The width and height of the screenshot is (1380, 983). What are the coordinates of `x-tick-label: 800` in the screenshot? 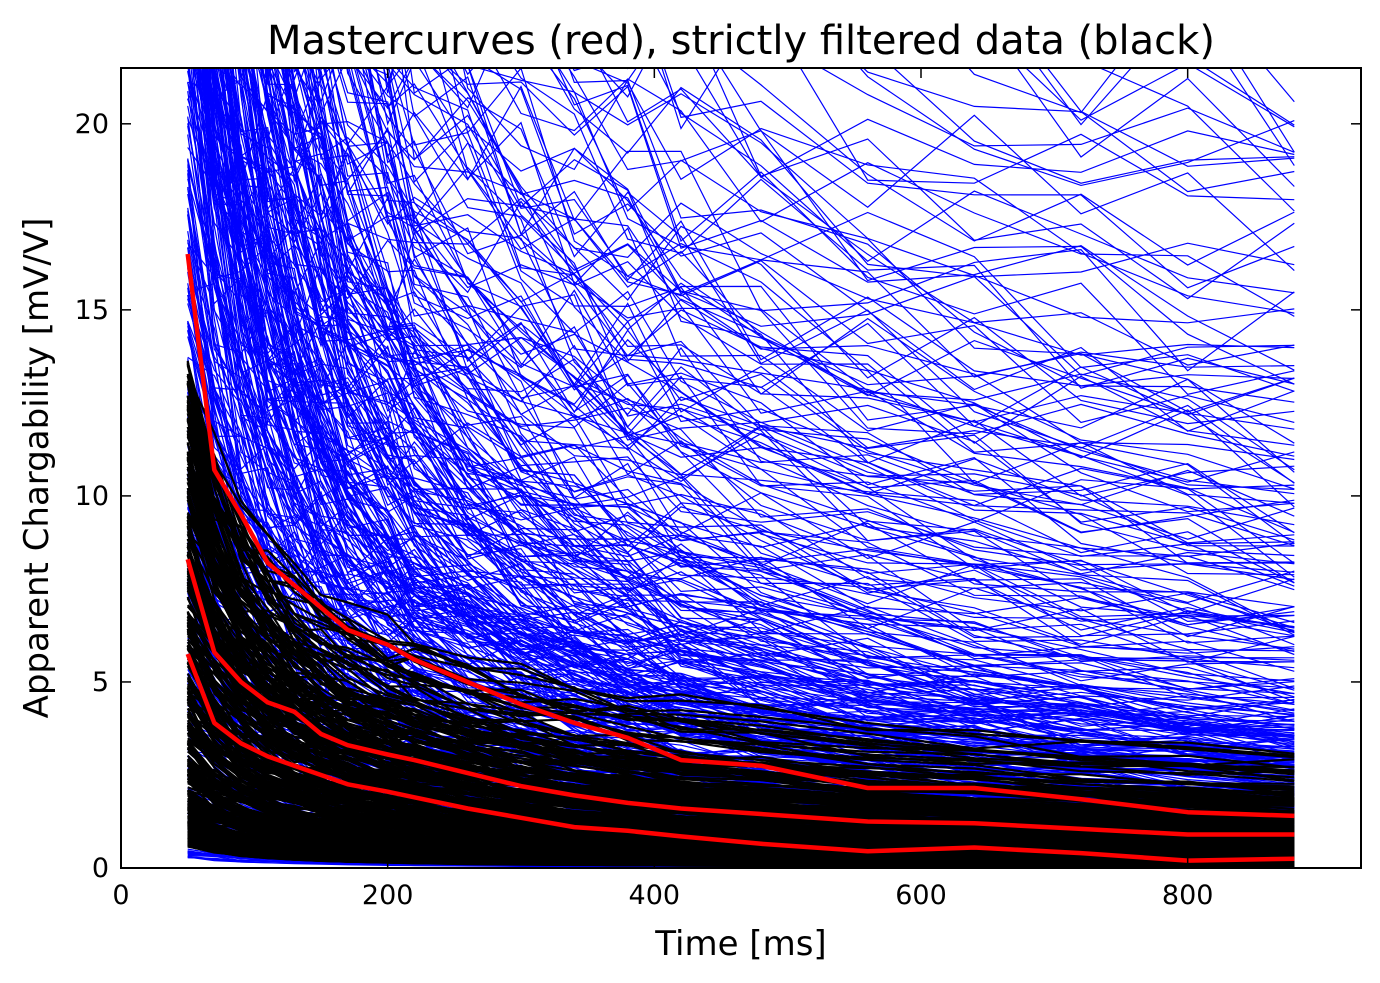 It's located at (1188, 895).